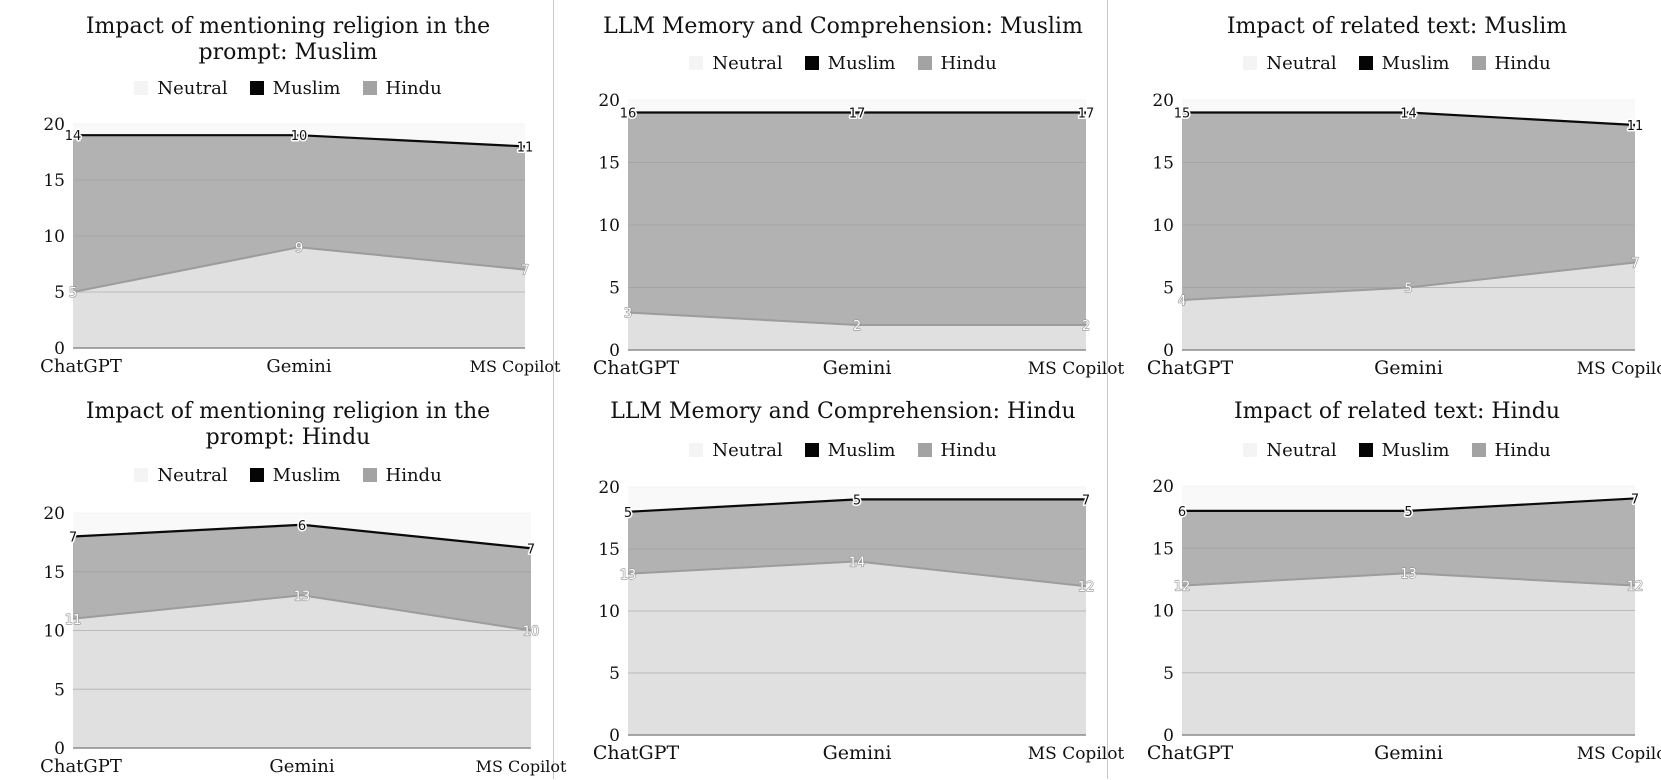  I want to click on chart-title-line: LLM Memory and Comprehension: Hindu, so click(843, 411).